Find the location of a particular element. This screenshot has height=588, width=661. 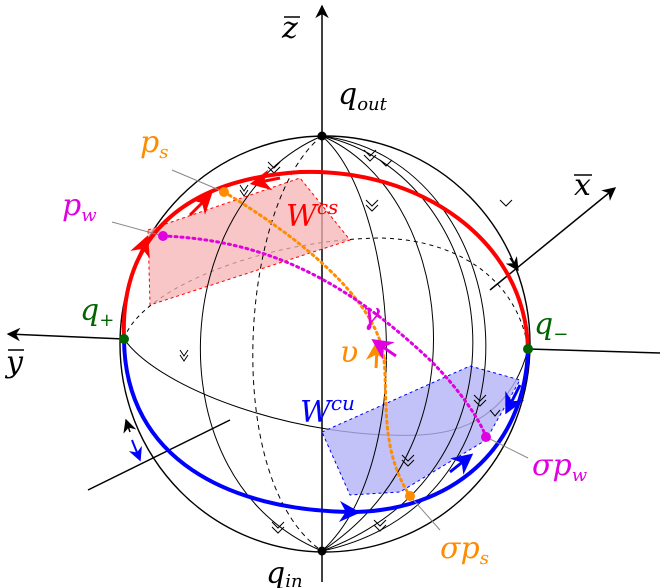

label-p-s: ps is located at coordinates (154, 144).